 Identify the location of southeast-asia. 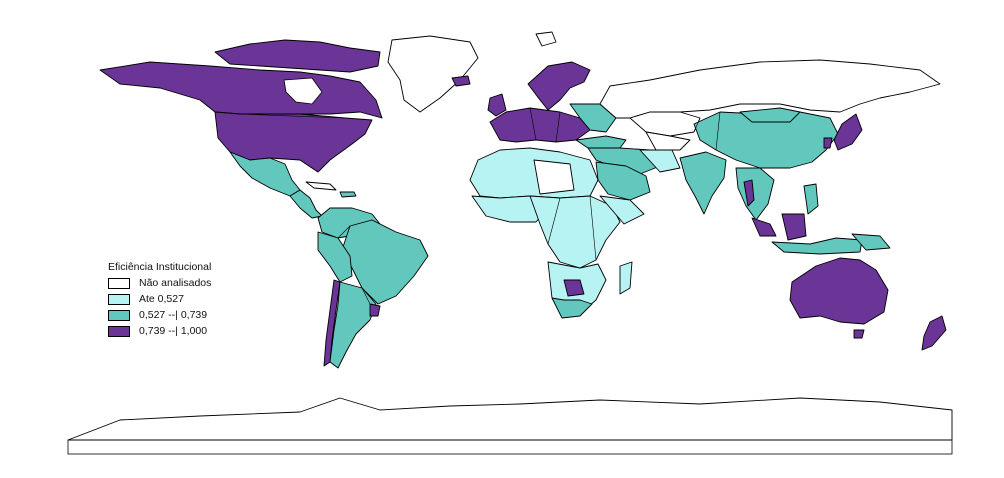
(755, 194).